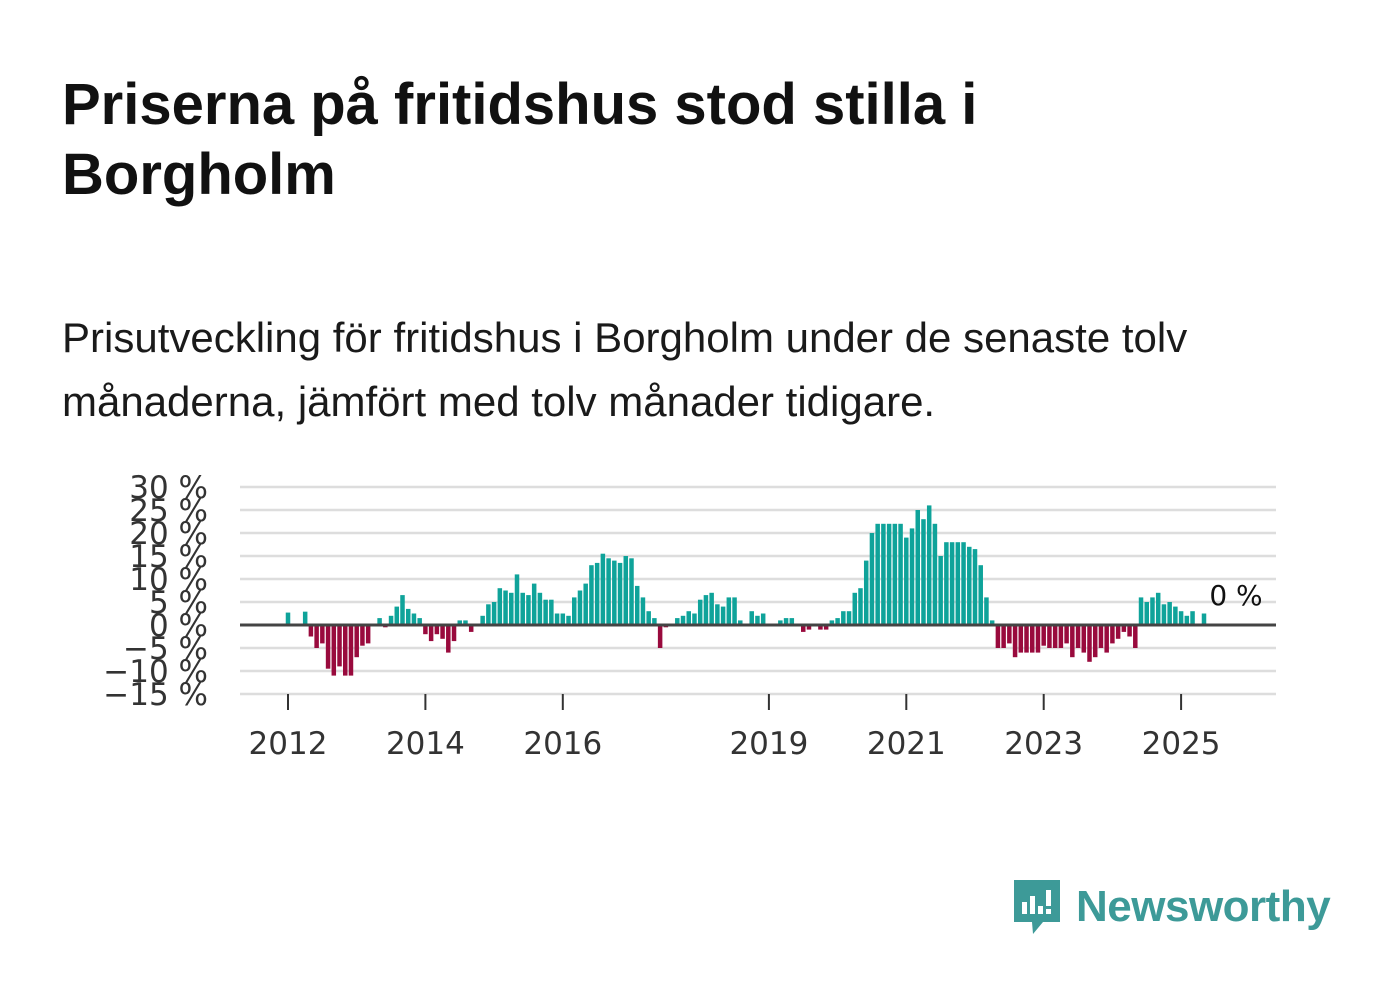  I want to click on bars, so click(746, 590).